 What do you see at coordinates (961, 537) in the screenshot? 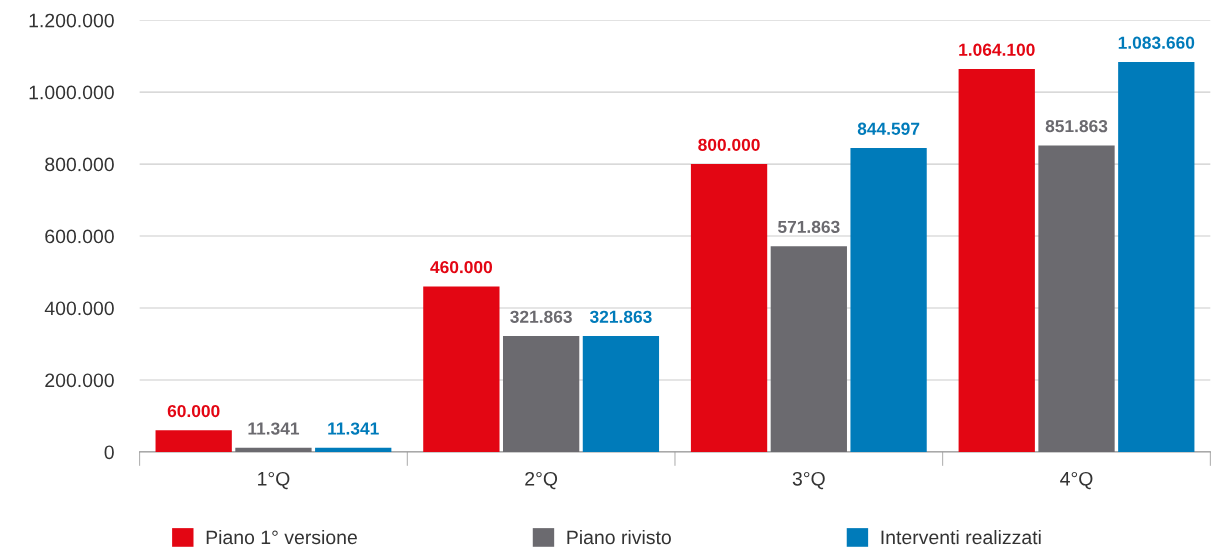
I see `legend-label: Interventi realizzati` at bounding box center [961, 537].